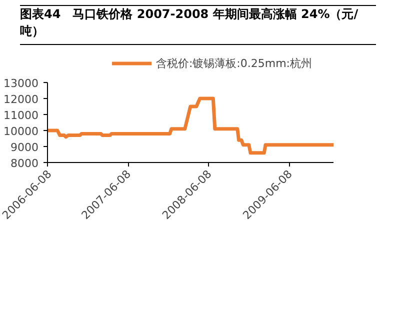 The image size is (416, 320). Describe the element at coordinates (24, 147) in the screenshot. I see `y-tick-label: 9000` at that location.